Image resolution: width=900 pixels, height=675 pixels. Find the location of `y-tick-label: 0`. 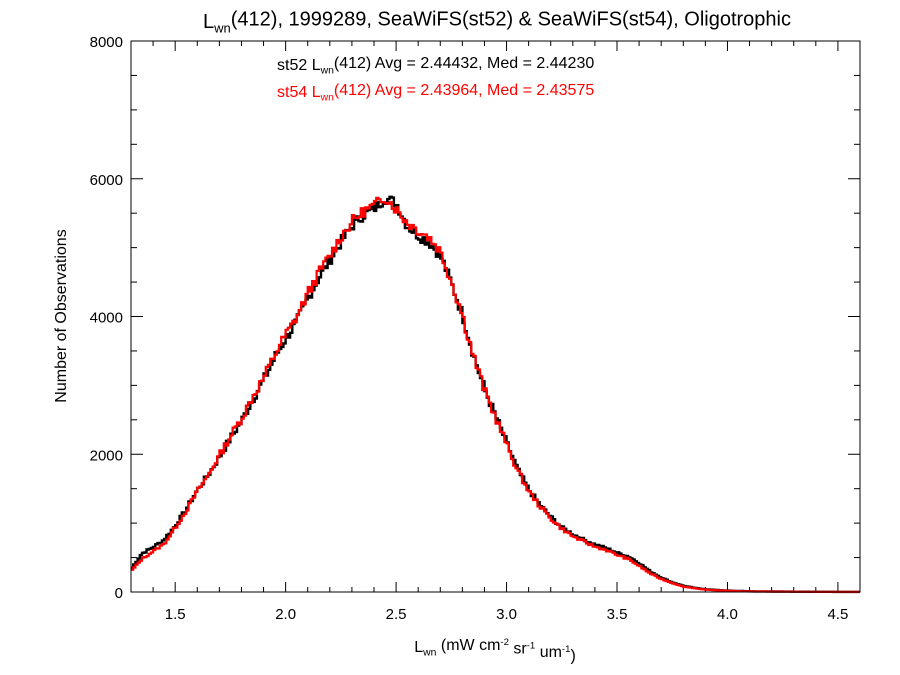

y-tick-label: 0 is located at coordinates (119, 593).